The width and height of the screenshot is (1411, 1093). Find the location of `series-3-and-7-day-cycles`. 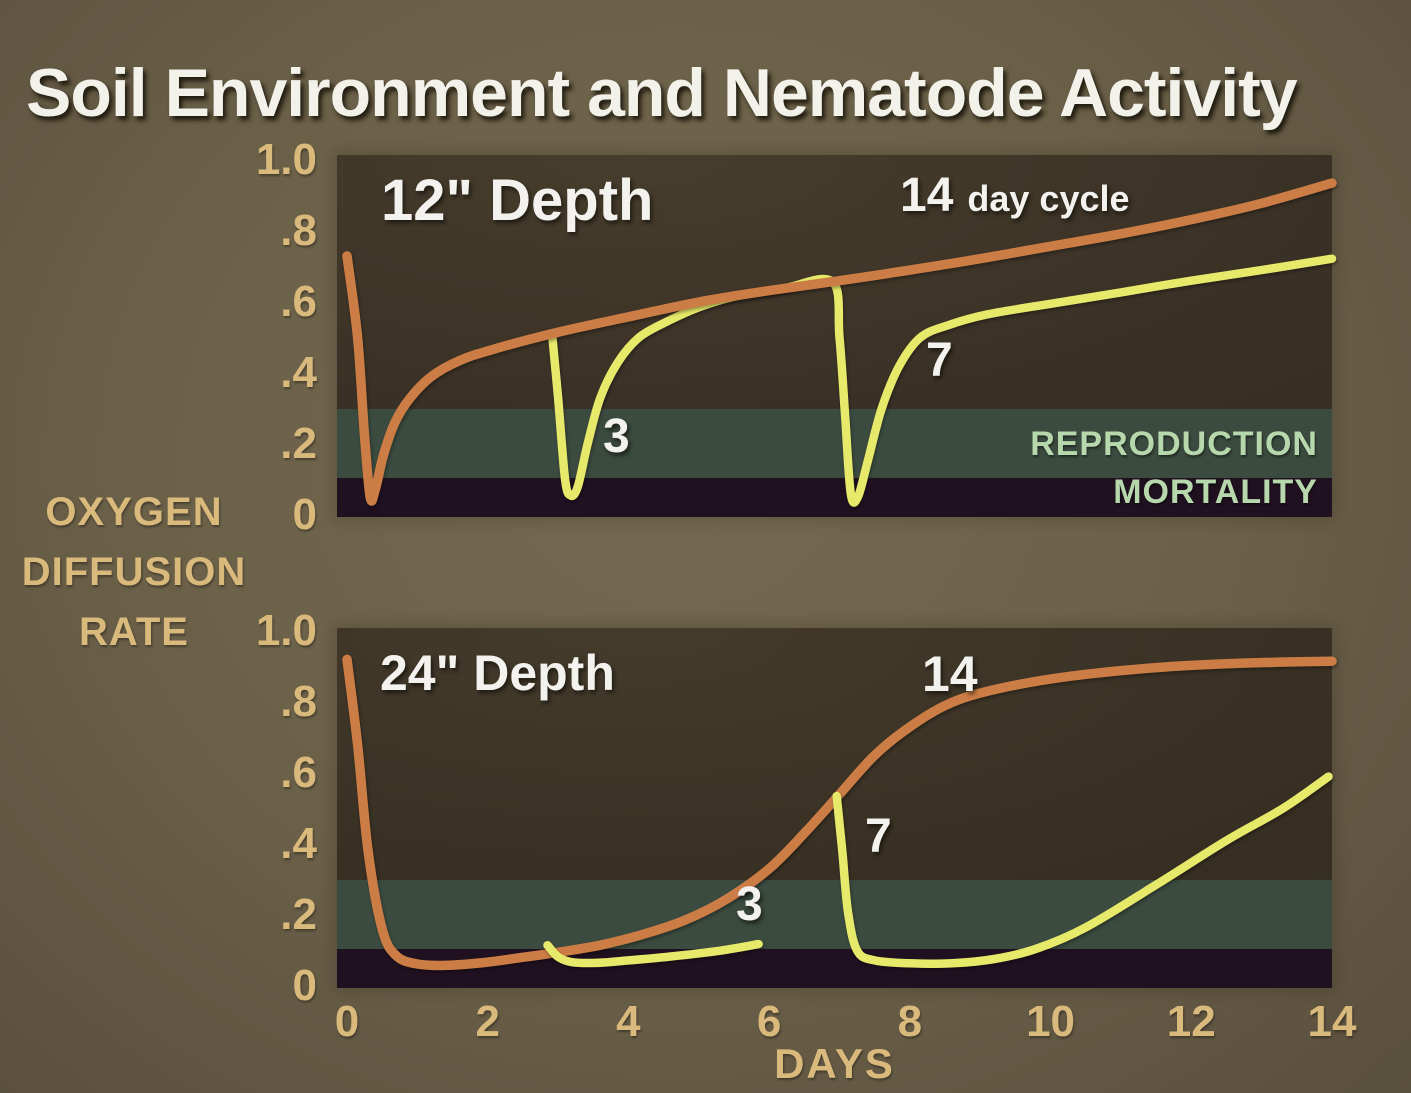

series-3-and-7-day-cycles is located at coordinates (942, 380).